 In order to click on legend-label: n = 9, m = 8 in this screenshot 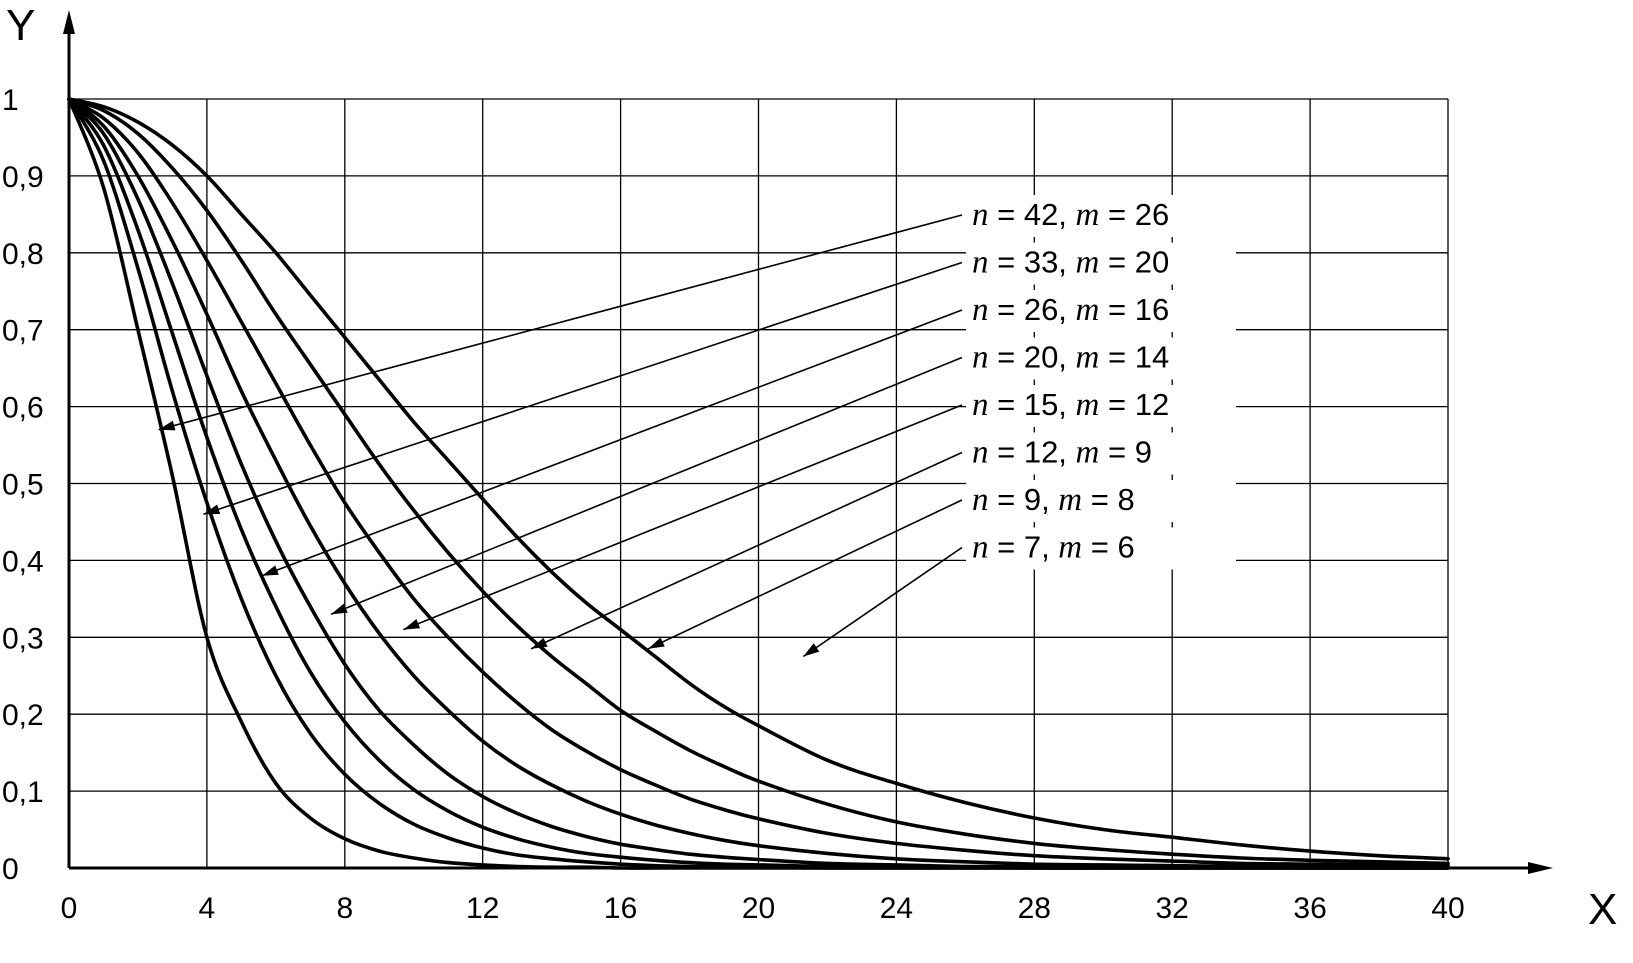, I will do `click(1053, 500)`.